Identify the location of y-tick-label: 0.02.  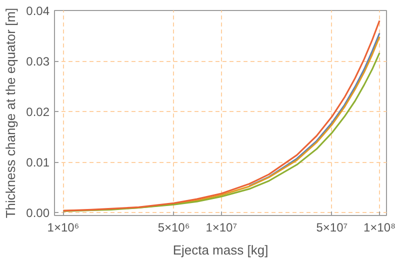
(38, 112).